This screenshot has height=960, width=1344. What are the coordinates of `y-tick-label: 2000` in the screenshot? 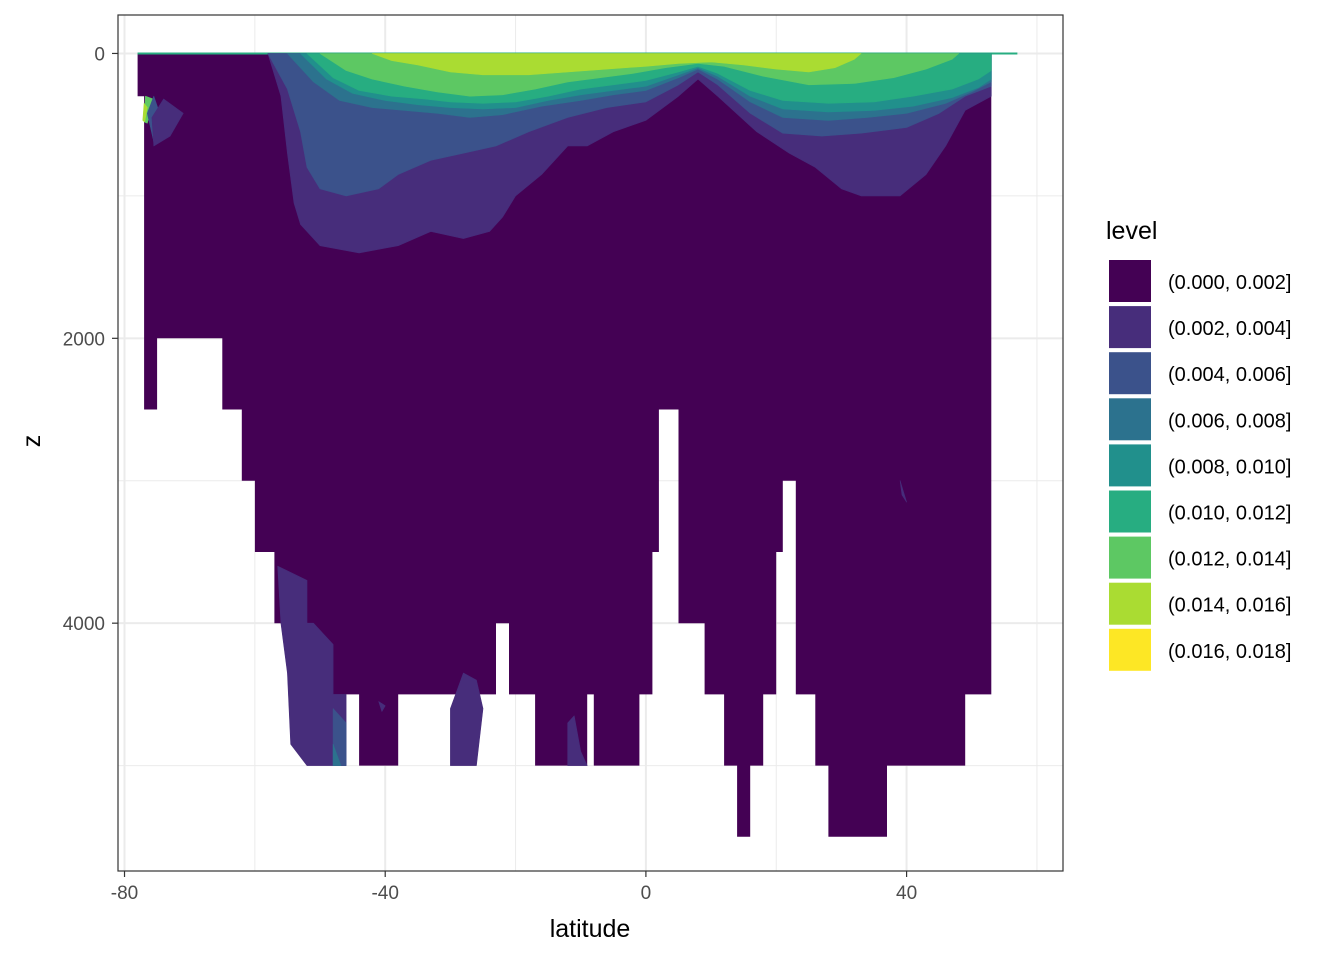 It's located at (84, 339).